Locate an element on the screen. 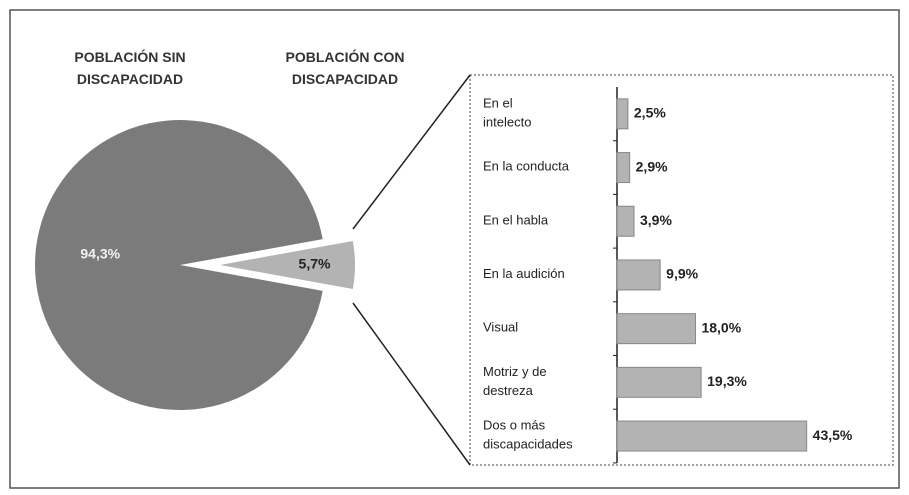  pie-slice is located at coordinates (287, 265).